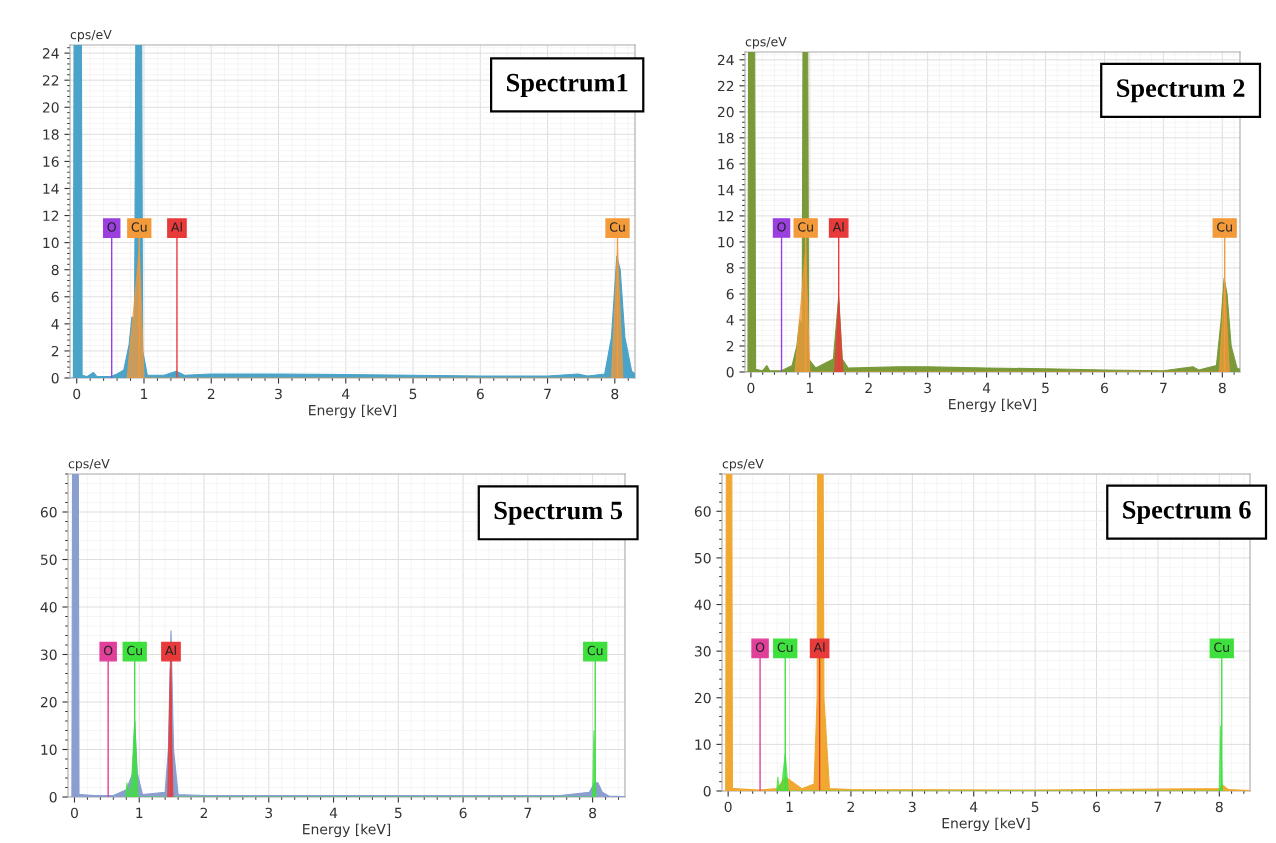 The image size is (1276, 843). I want to click on text: Spectrum 2, so click(1181, 91).